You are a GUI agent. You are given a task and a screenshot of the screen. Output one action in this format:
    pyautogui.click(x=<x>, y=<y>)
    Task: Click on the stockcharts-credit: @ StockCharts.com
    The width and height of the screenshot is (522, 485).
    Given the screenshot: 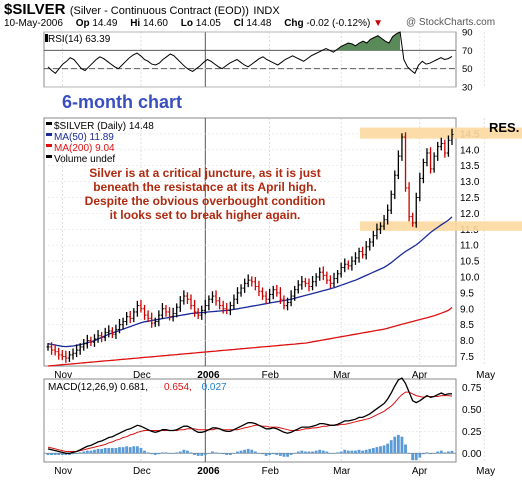 What is the action you would take?
    pyautogui.click(x=451, y=22)
    